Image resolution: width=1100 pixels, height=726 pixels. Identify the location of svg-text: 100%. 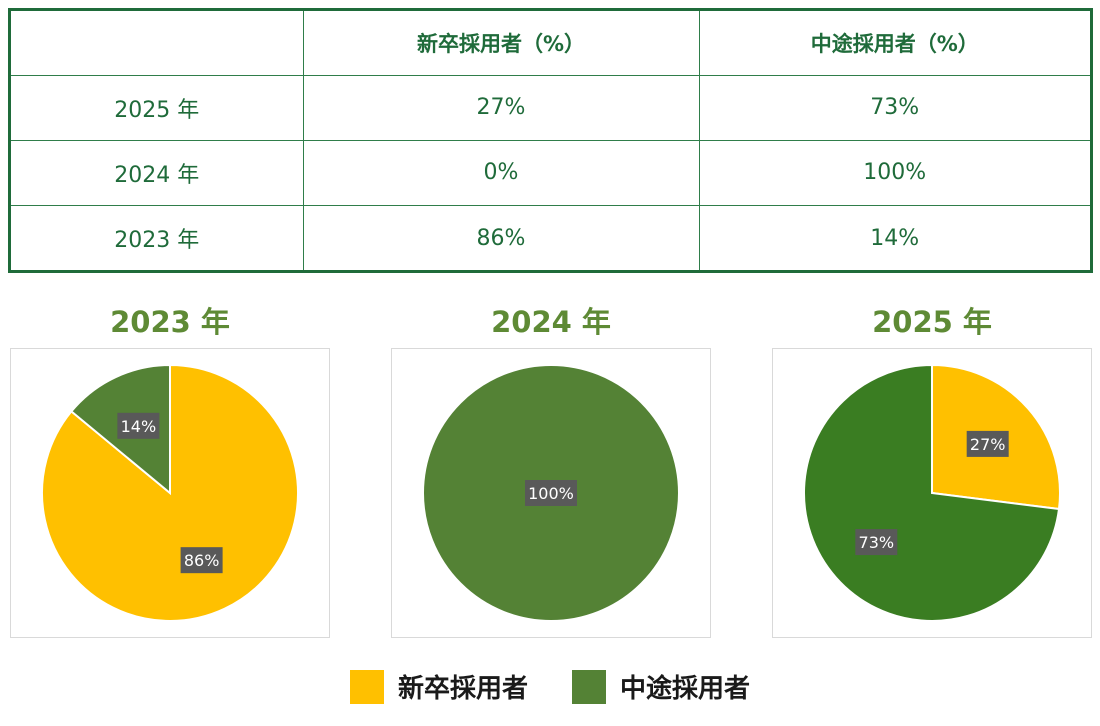
(551, 493).